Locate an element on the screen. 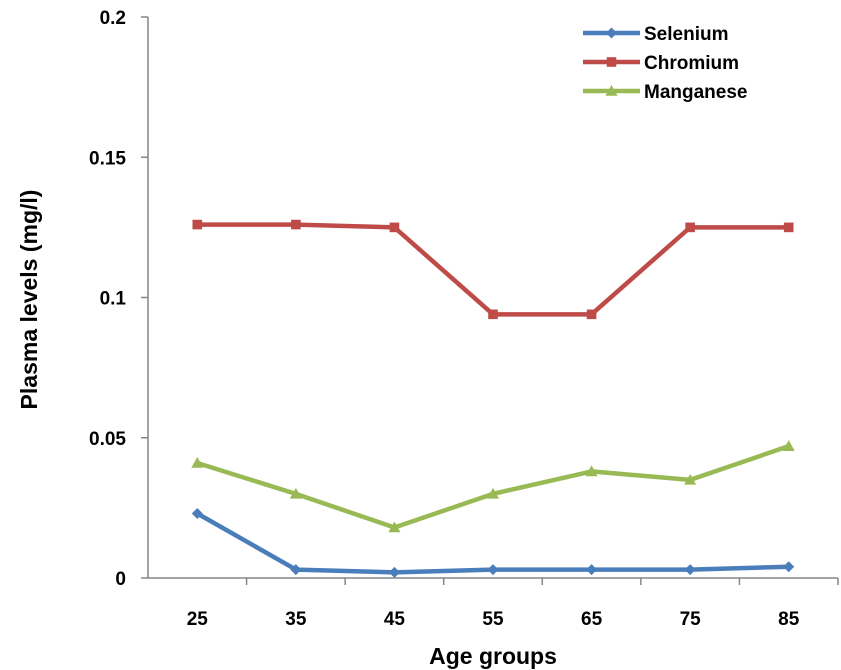 The width and height of the screenshot is (841, 670). legend-marker-selenium is located at coordinates (611, 33).